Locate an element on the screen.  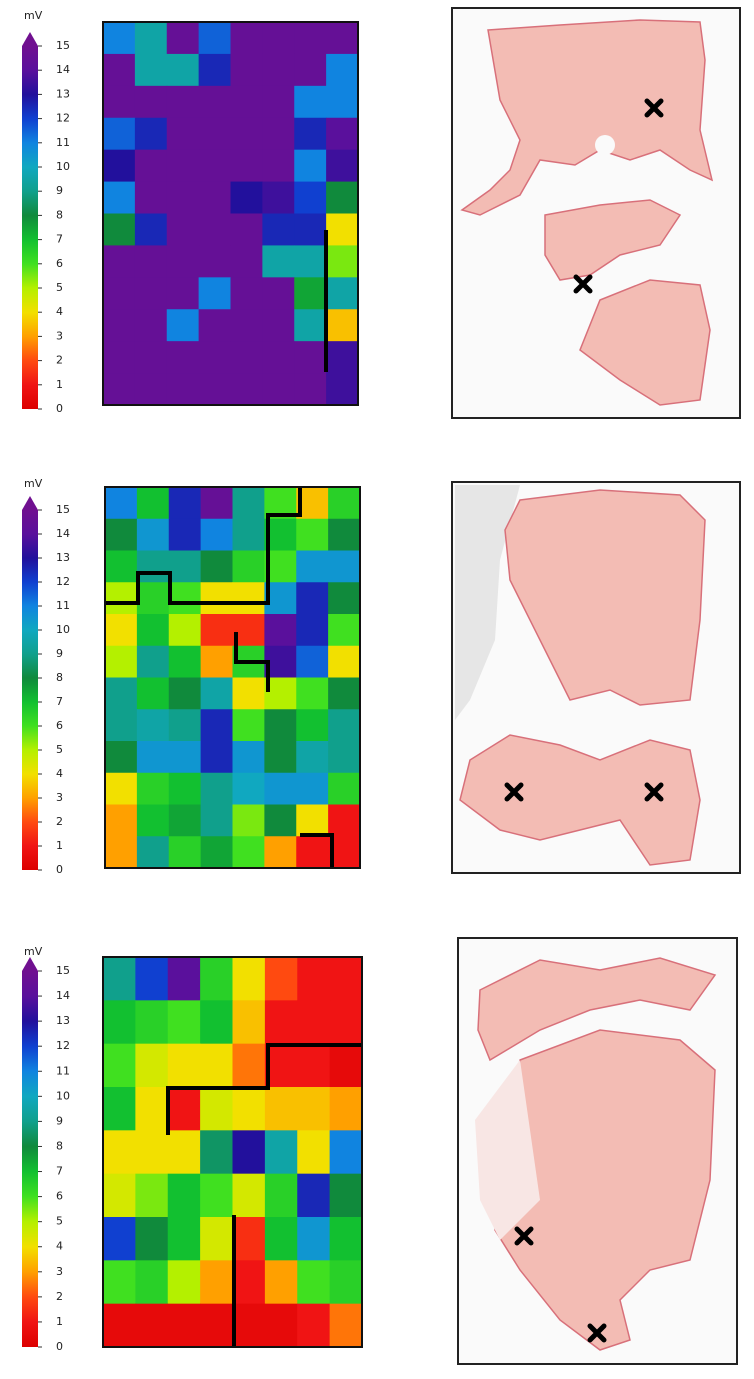
colorbar-tick-label: 15 is located at coordinates (63, 509).